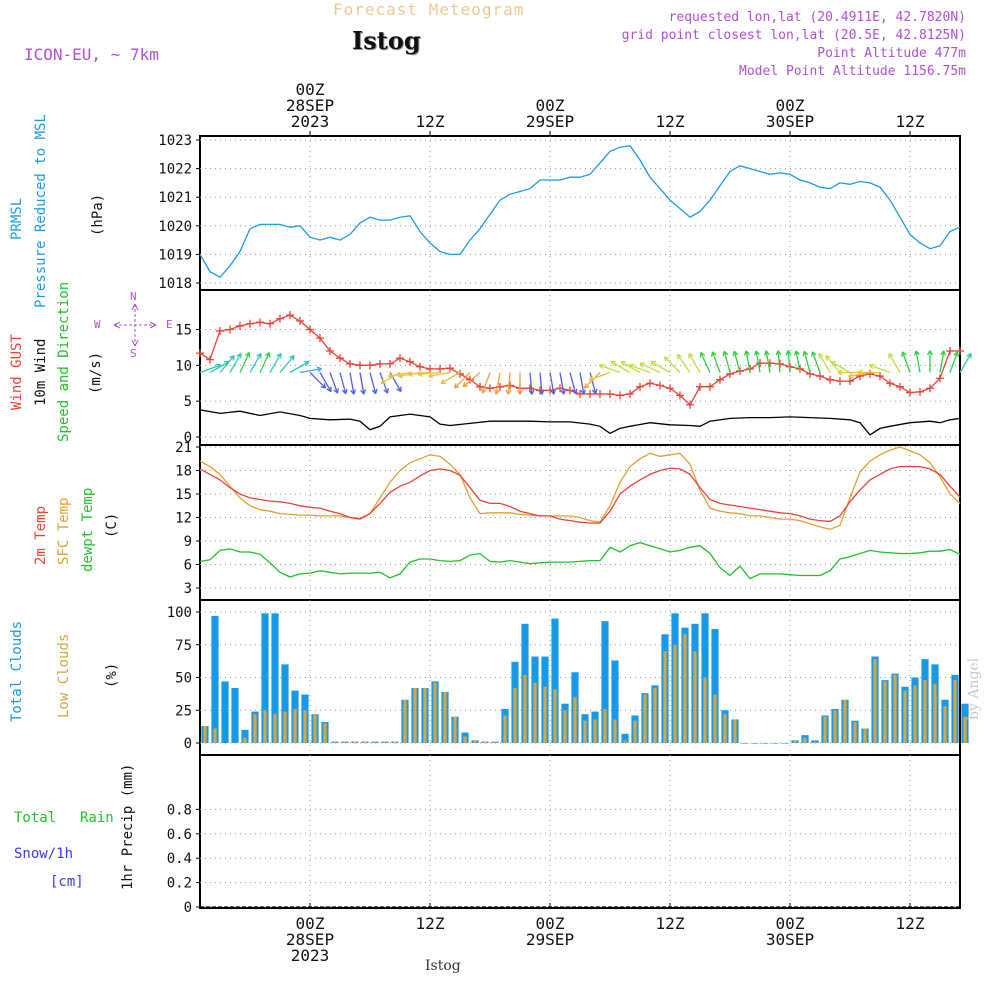 The width and height of the screenshot is (1000, 1000). Describe the element at coordinates (386, 40) in the screenshot. I see `station-title: Istog` at that location.